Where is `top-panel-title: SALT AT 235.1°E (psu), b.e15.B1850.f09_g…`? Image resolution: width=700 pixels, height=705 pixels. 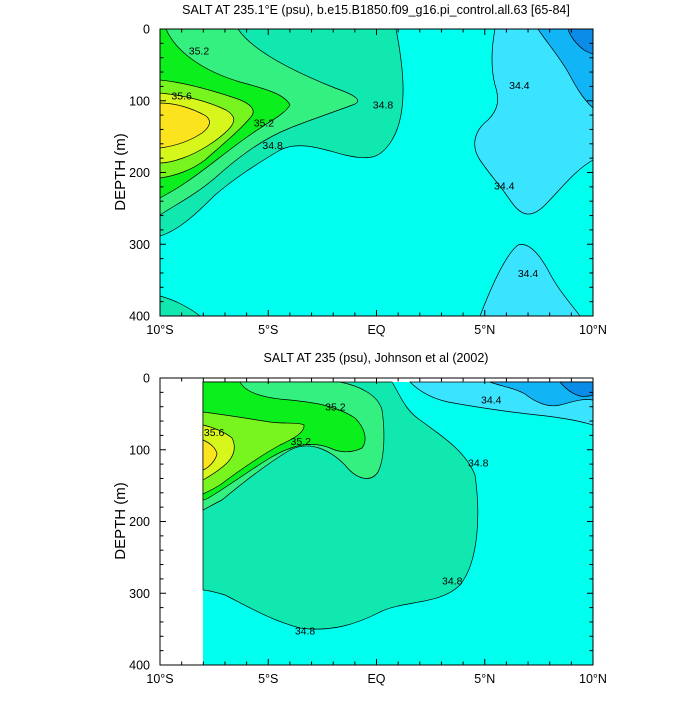
top-panel-title: SALT AT 235.1°E (psu), b.e15.B1850.f09_g… is located at coordinates (376, 10).